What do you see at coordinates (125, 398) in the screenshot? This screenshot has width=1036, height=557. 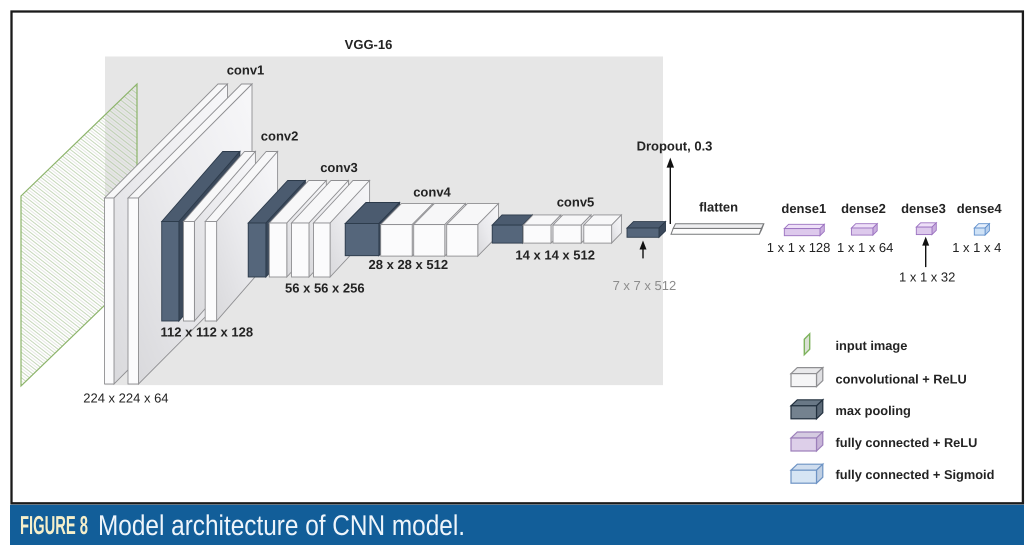 I see `svg-text: 224 x 224 x 64` at bounding box center [125, 398].